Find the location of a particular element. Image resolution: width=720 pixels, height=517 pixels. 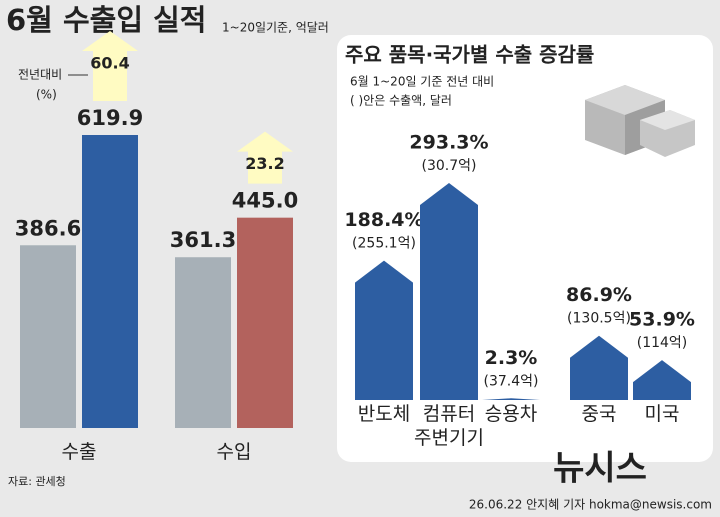

source: 자료: 관세청 is located at coordinates (37, 481).